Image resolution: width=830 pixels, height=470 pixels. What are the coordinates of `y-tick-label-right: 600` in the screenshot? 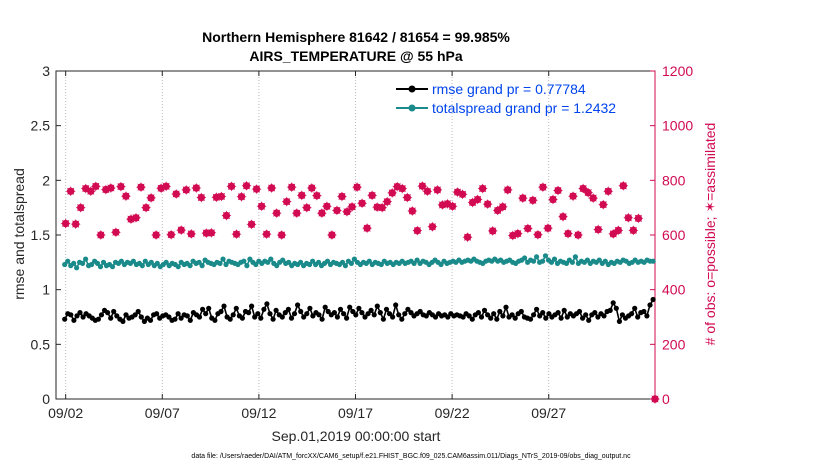 It's located at (674, 235).